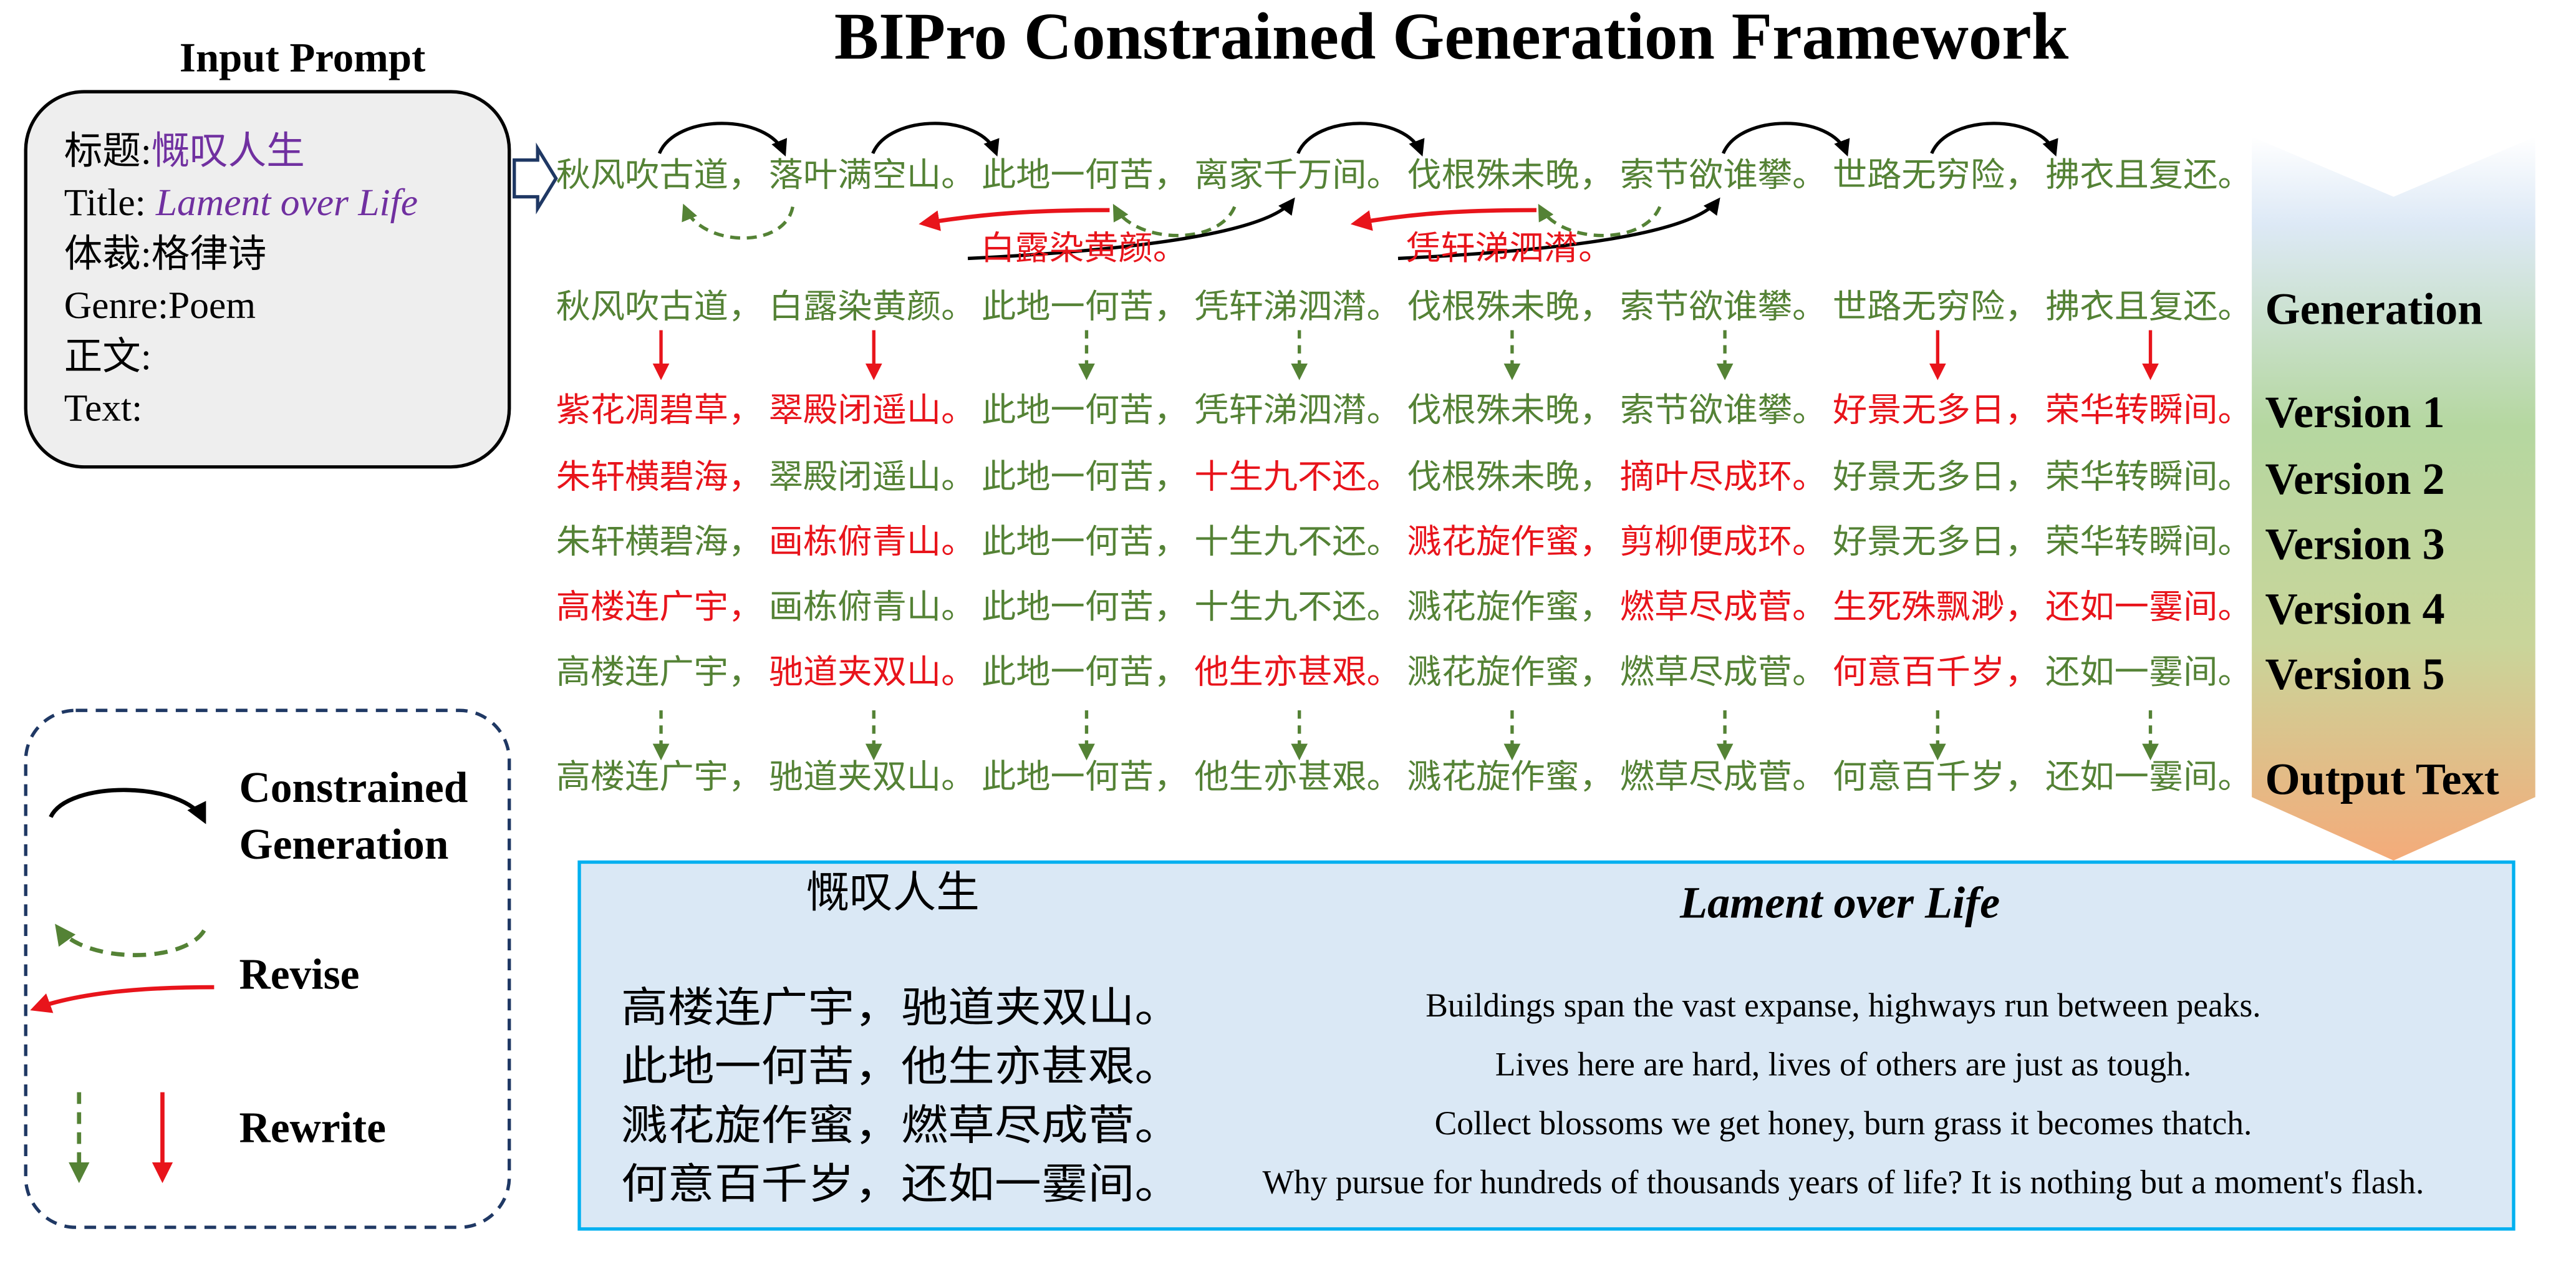  Describe the element at coordinates (127, 806) in the screenshot. I see `legend-constrained-arrow` at that location.